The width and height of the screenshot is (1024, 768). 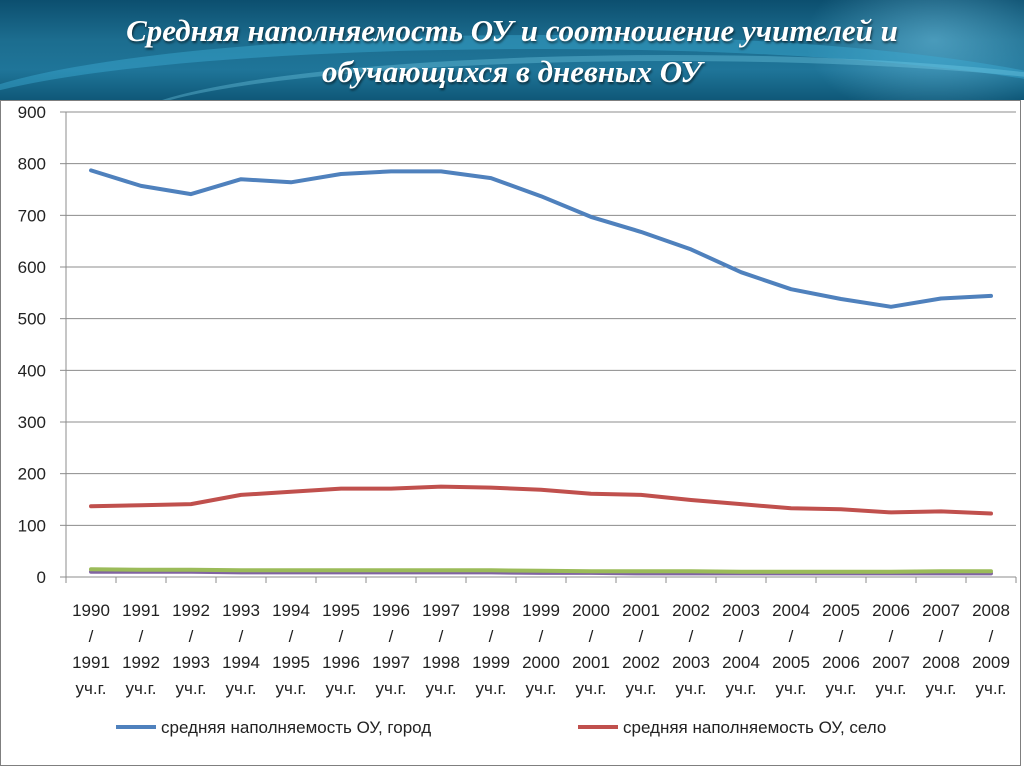 What do you see at coordinates (32, 215) in the screenshot?
I see `y-tick-label: 700` at bounding box center [32, 215].